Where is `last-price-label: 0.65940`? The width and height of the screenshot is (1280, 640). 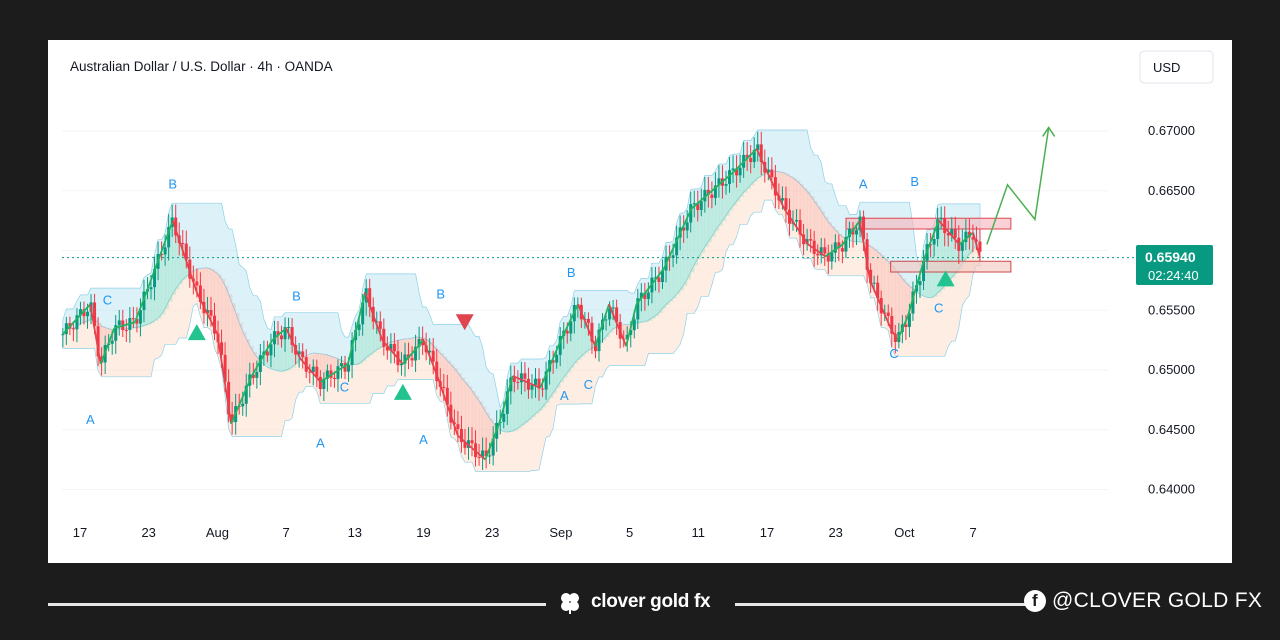 last-price-label: 0.65940 is located at coordinates (1170, 257).